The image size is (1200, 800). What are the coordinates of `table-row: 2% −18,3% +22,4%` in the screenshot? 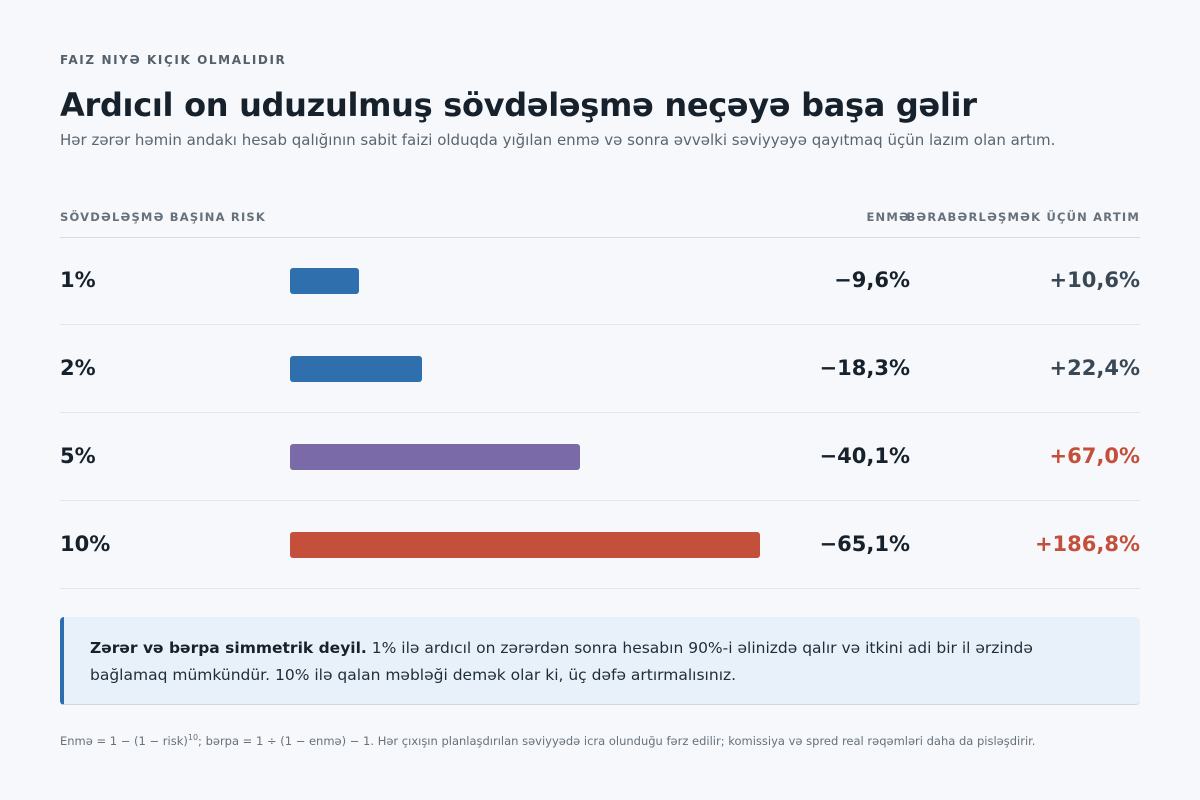 It's located at (600, 369).